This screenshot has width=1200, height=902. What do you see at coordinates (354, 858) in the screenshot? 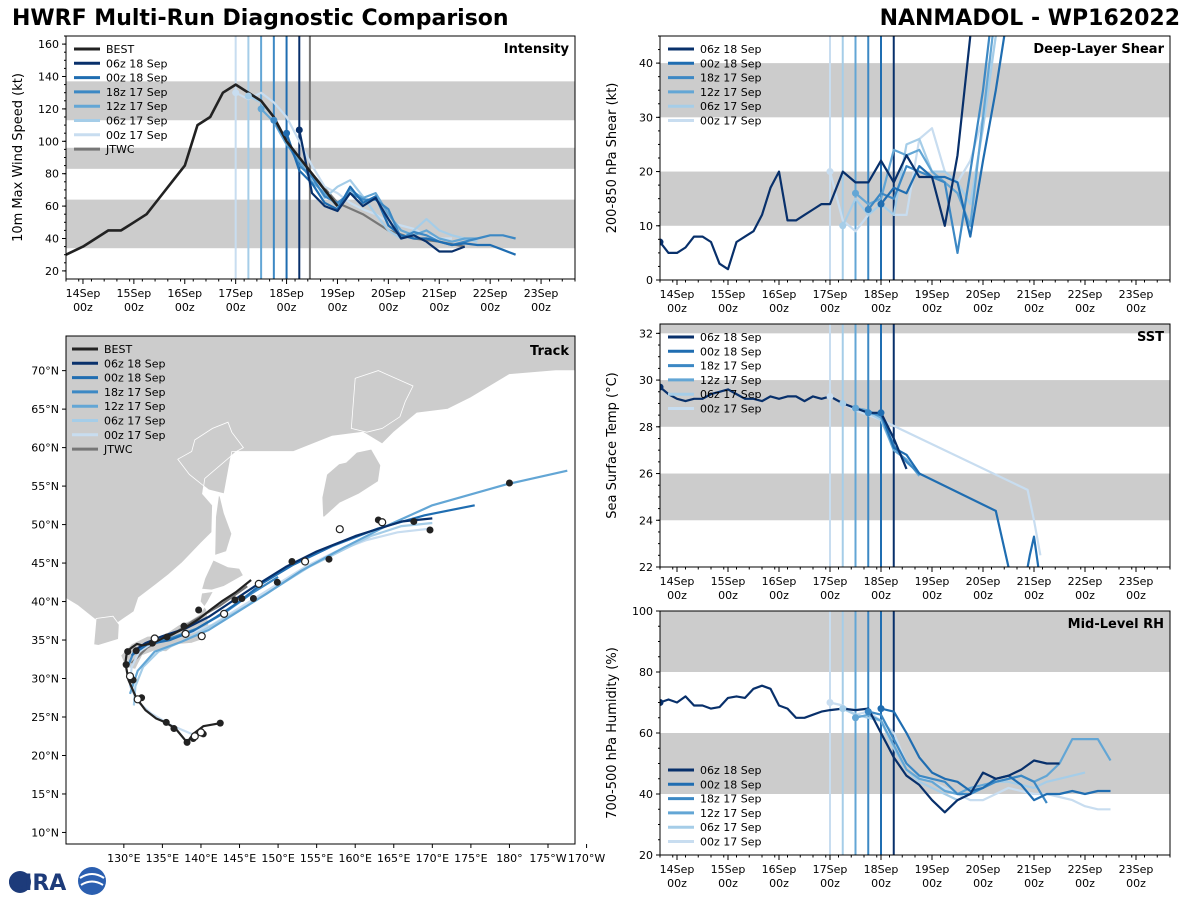
I see `track-lon-label: 160°E` at bounding box center [354, 858].